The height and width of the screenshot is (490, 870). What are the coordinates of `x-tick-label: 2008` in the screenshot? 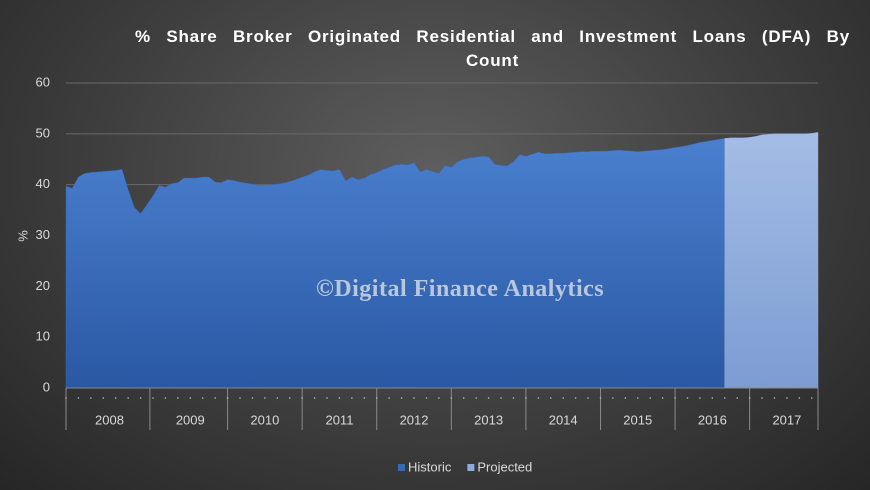 It's located at (109, 419).